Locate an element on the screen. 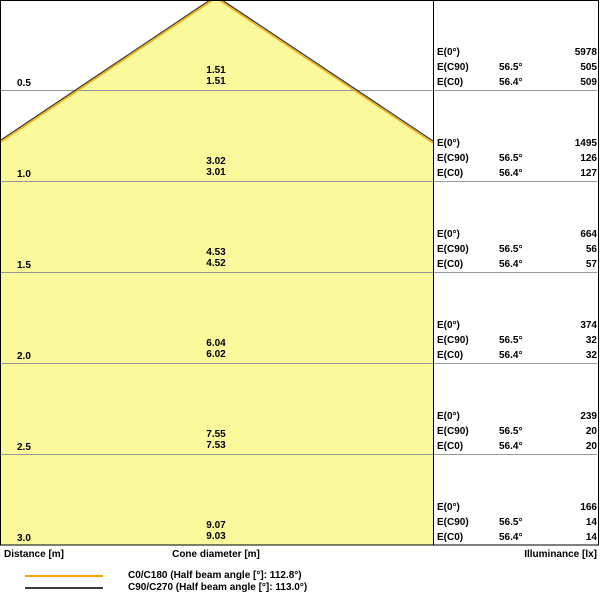  illuminance-table: E(0°) 374 E(C90) 56.5° 32 E(C0) 56.4° 32 is located at coordinates (517, 340).